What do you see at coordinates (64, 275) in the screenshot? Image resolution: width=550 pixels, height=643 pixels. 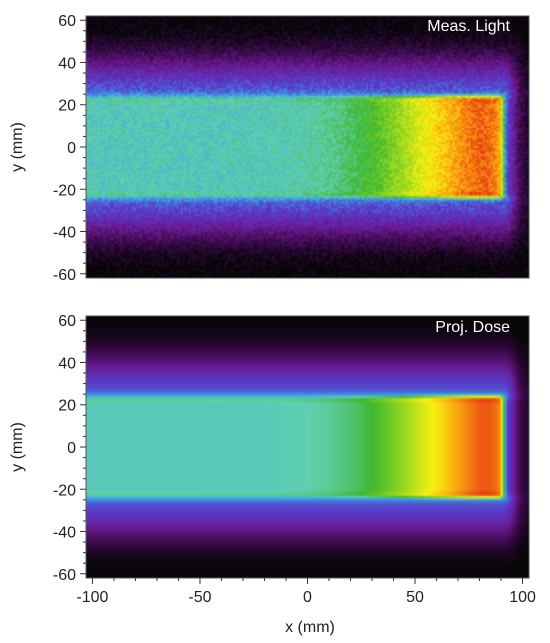 I see `y-tick-label-meas-light: -60` at bounding box center [64, 275].